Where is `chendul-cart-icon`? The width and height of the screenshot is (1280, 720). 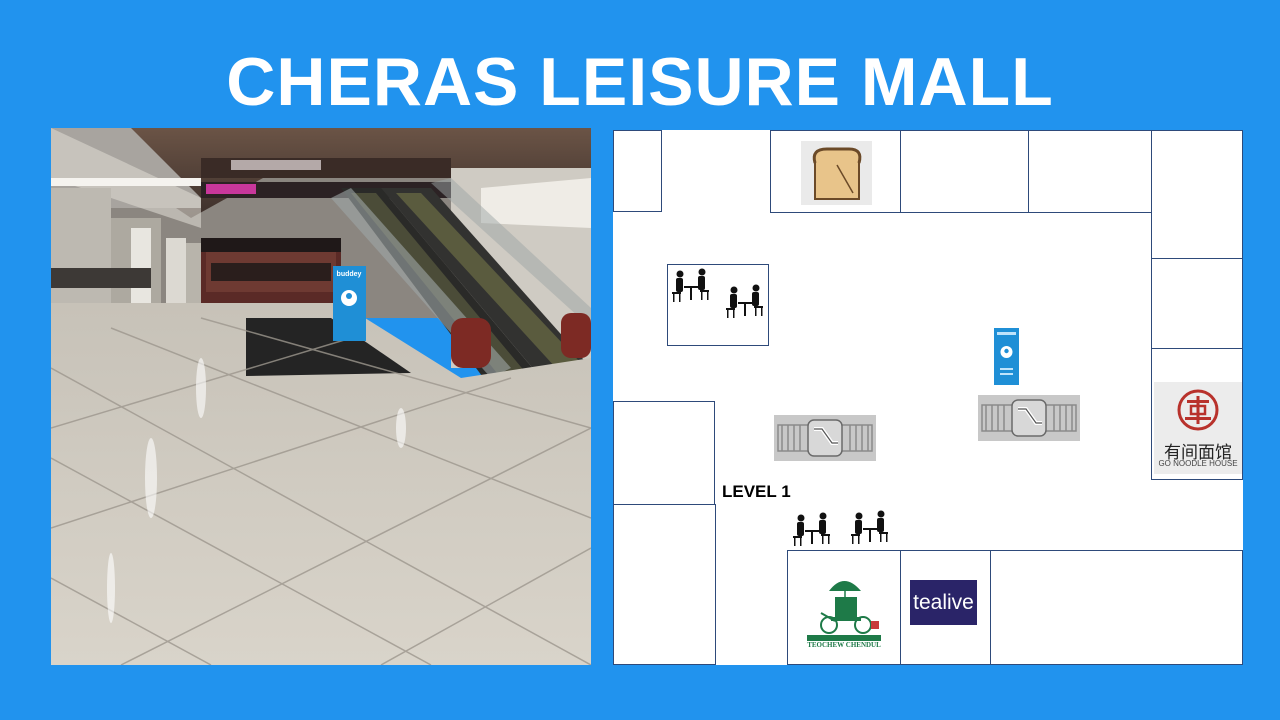
chendul-cart-icon is located at coordinates (844, 611).